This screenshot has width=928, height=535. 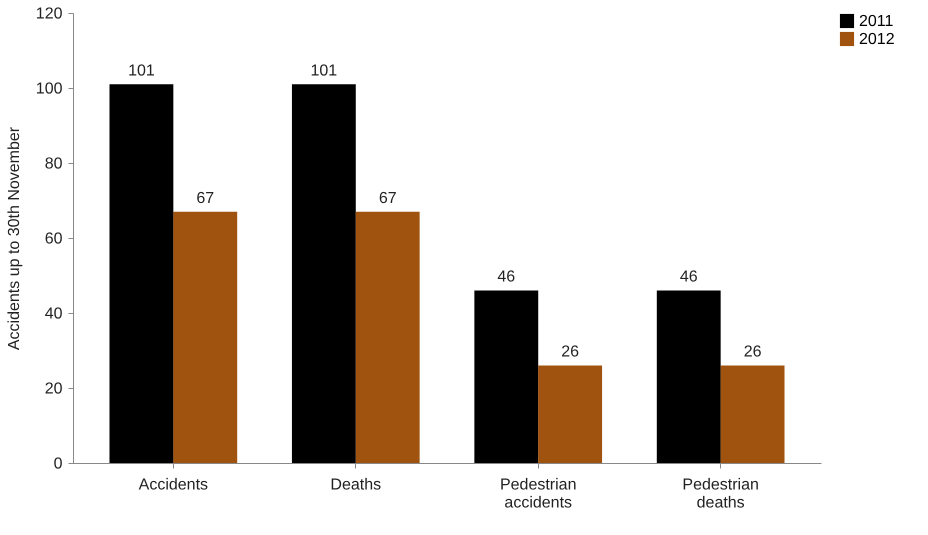 What do you see at coordinates (720, 494) in the screenshot?
I see `x-tick-label: Pedestrian deaths` at bounding box center [720, 494].